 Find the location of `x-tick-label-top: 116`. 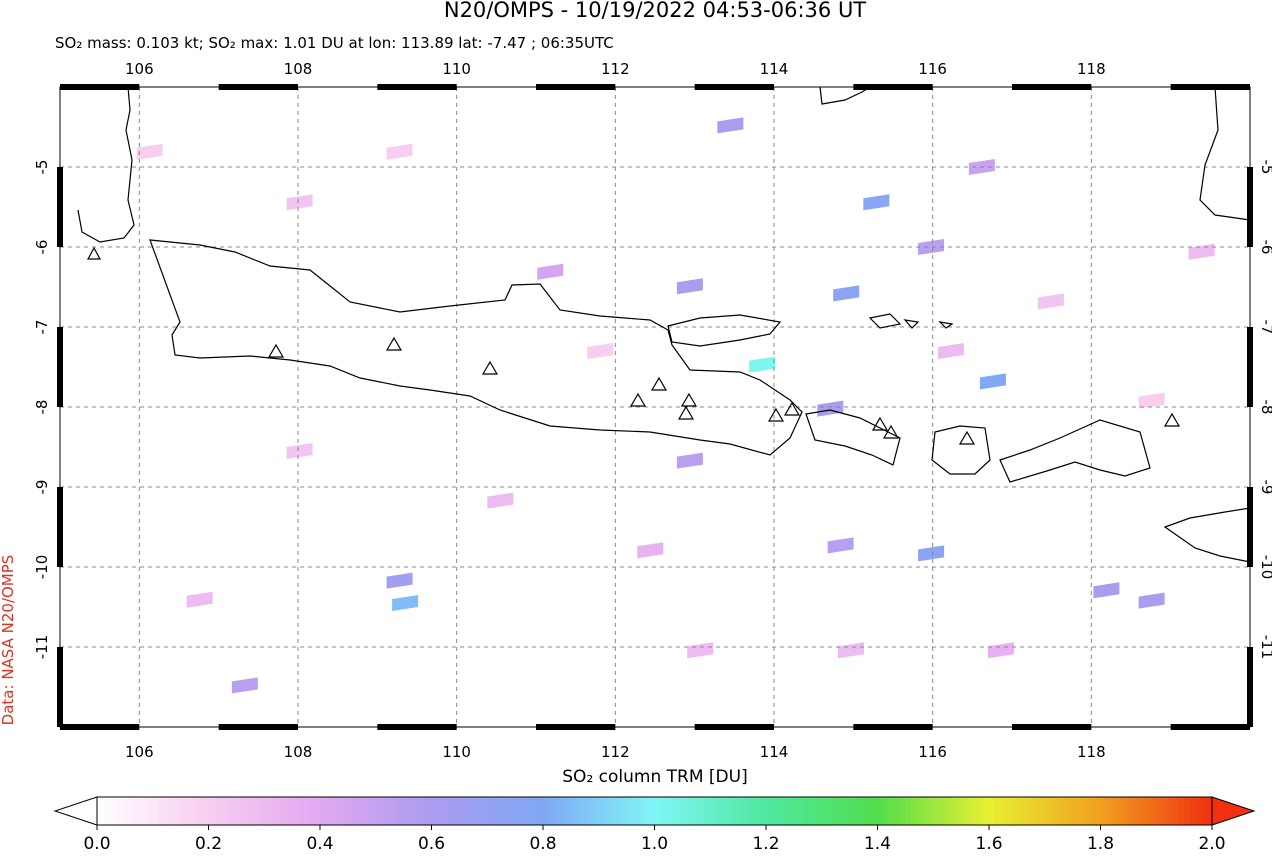

x-tick-label-top: 116 is located at coordinates (932, 69).